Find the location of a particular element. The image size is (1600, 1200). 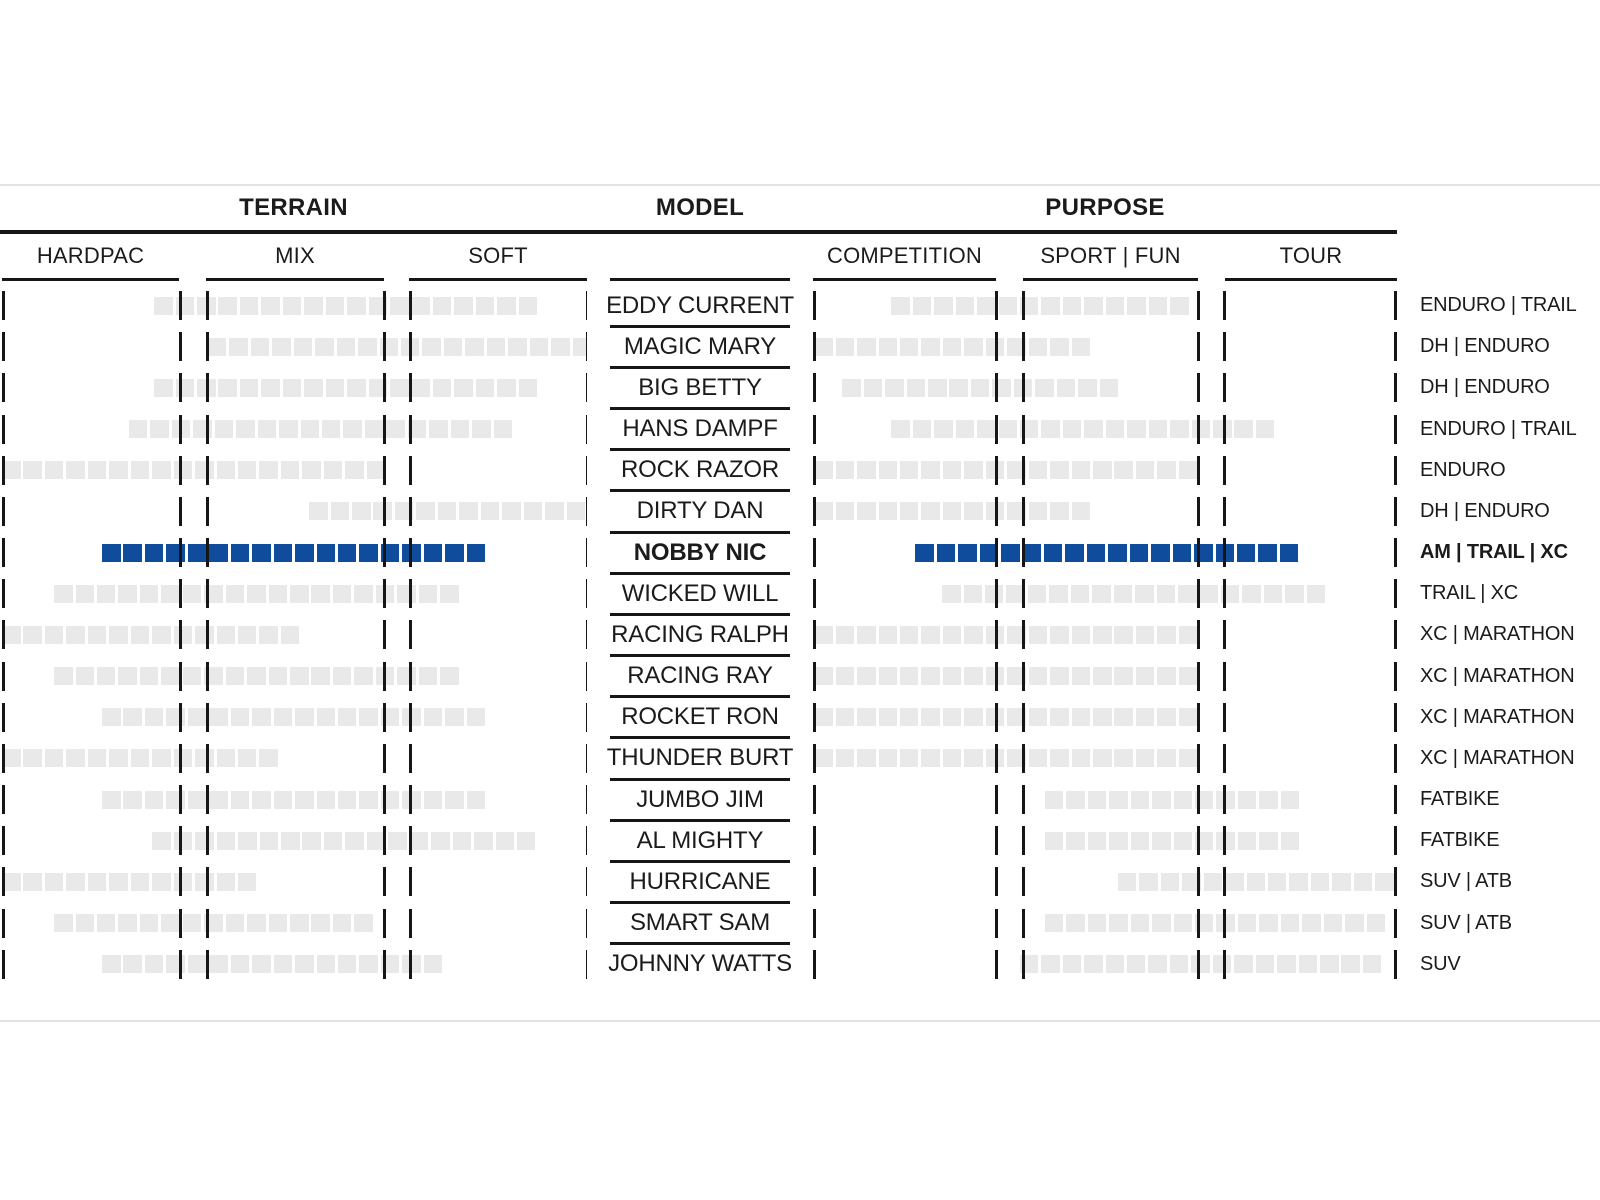

category-label: SUV is located at coordinates (1440, 963).